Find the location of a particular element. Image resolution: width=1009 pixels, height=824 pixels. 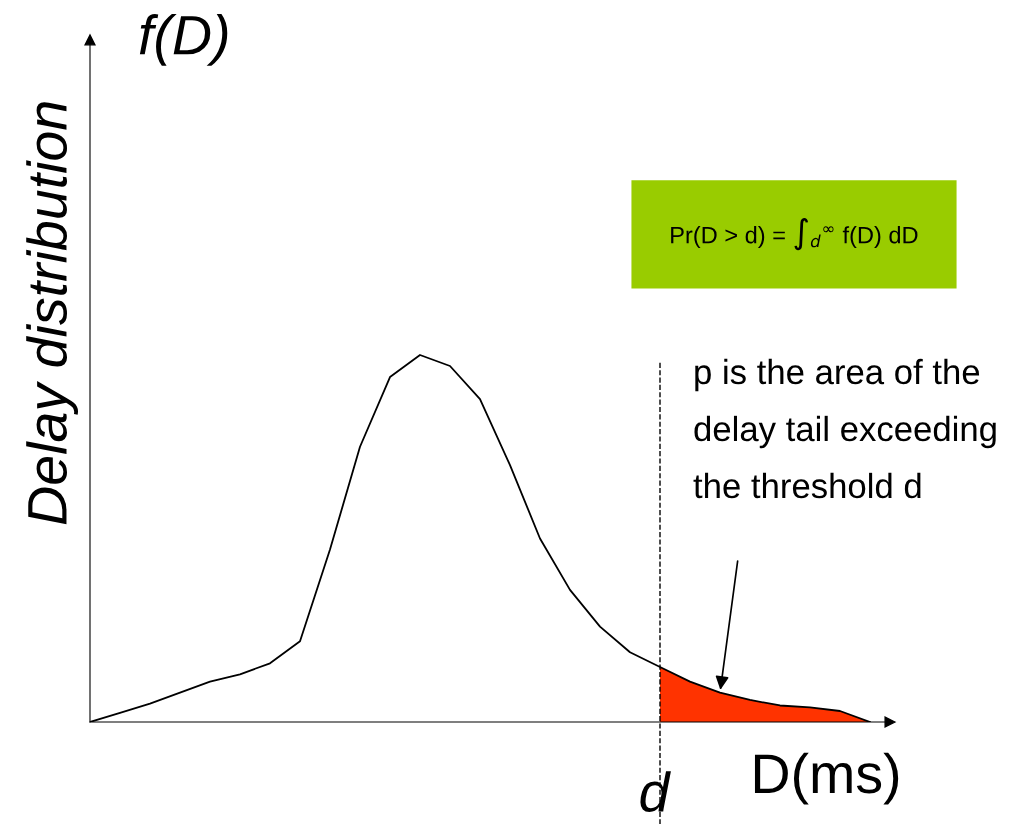

text: Pr(D > d) = ∫$_{d}$$^{∞}$ f(D) dD is located at coordinates (794, 234).